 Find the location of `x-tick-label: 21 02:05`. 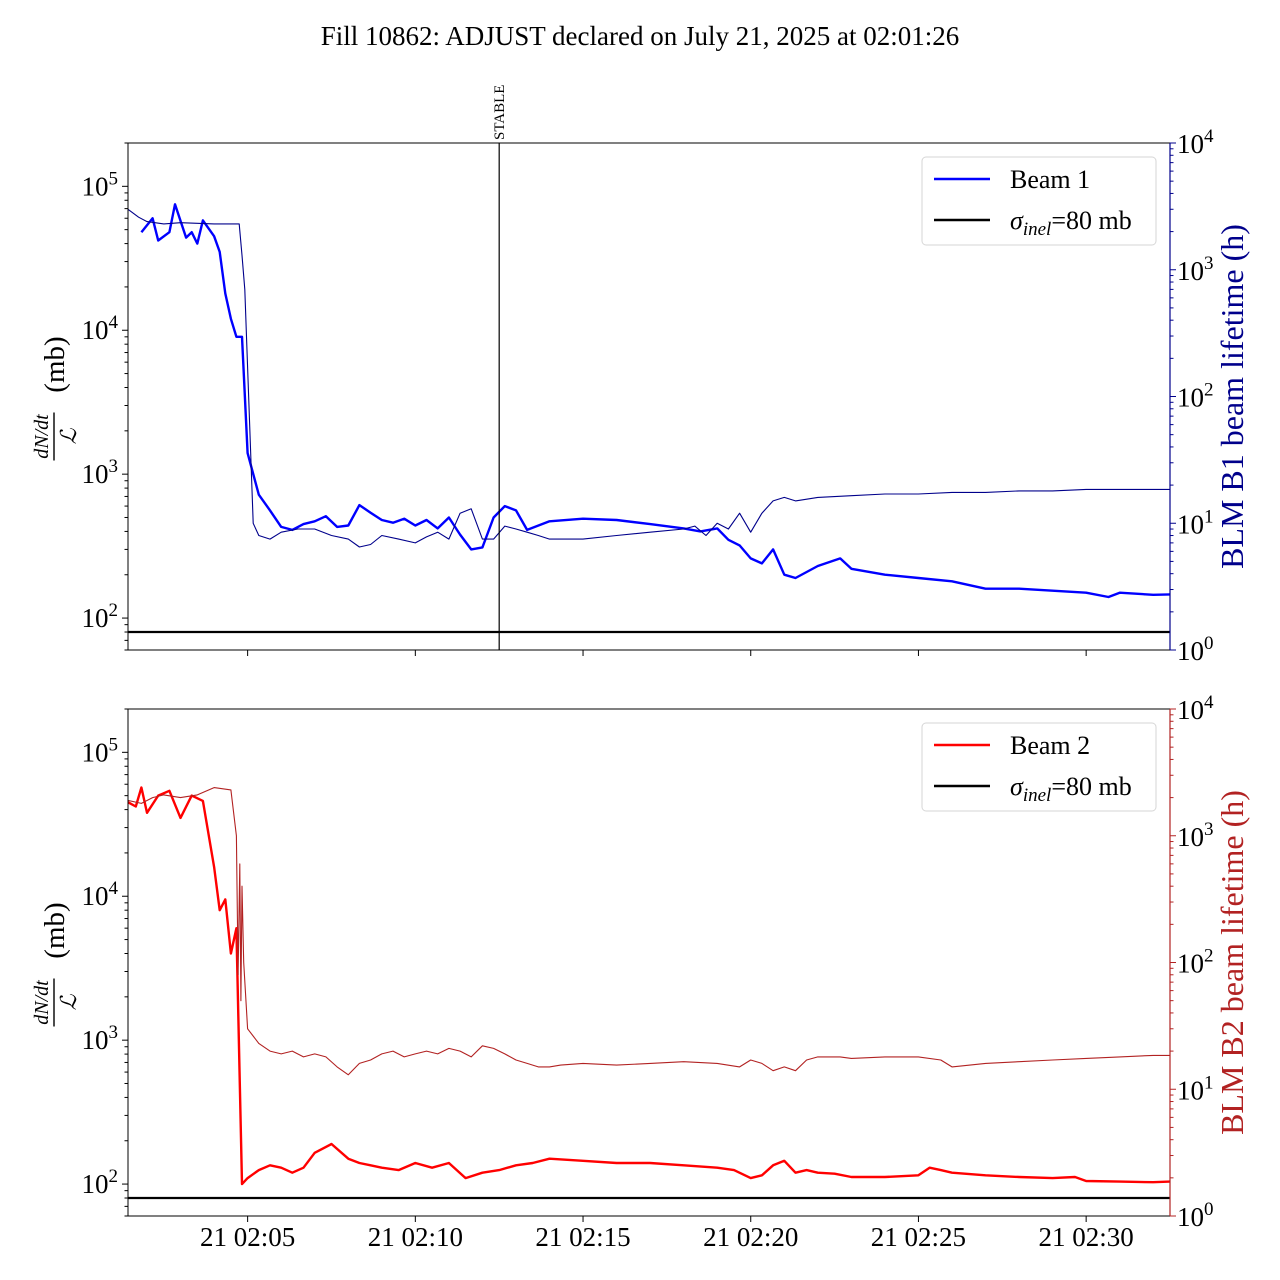

x-tick-label: 21 02:05 is located at coordinates (247, 1237).